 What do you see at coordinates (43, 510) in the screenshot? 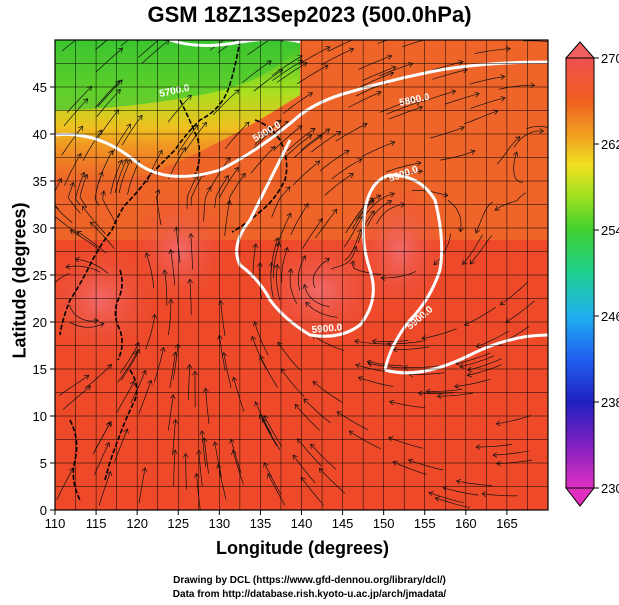
I see `y-tick-label: 0` at bounding box center [43, 510].